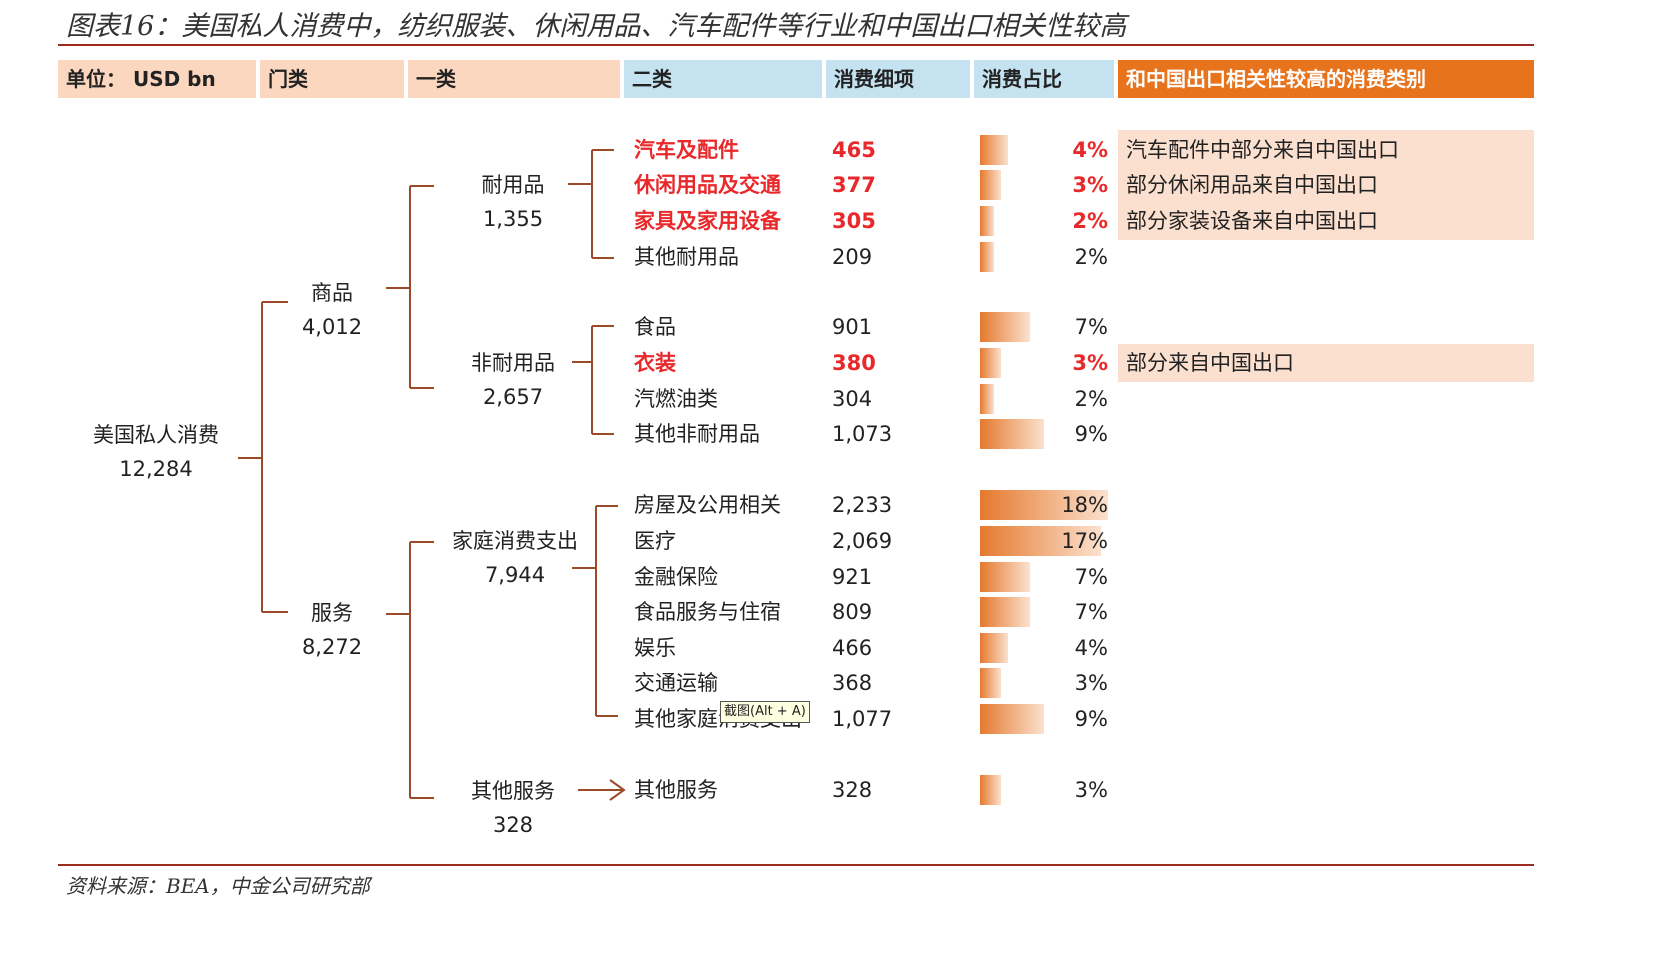  I want to click on node-root-value: 12,284, so click(156, 469).